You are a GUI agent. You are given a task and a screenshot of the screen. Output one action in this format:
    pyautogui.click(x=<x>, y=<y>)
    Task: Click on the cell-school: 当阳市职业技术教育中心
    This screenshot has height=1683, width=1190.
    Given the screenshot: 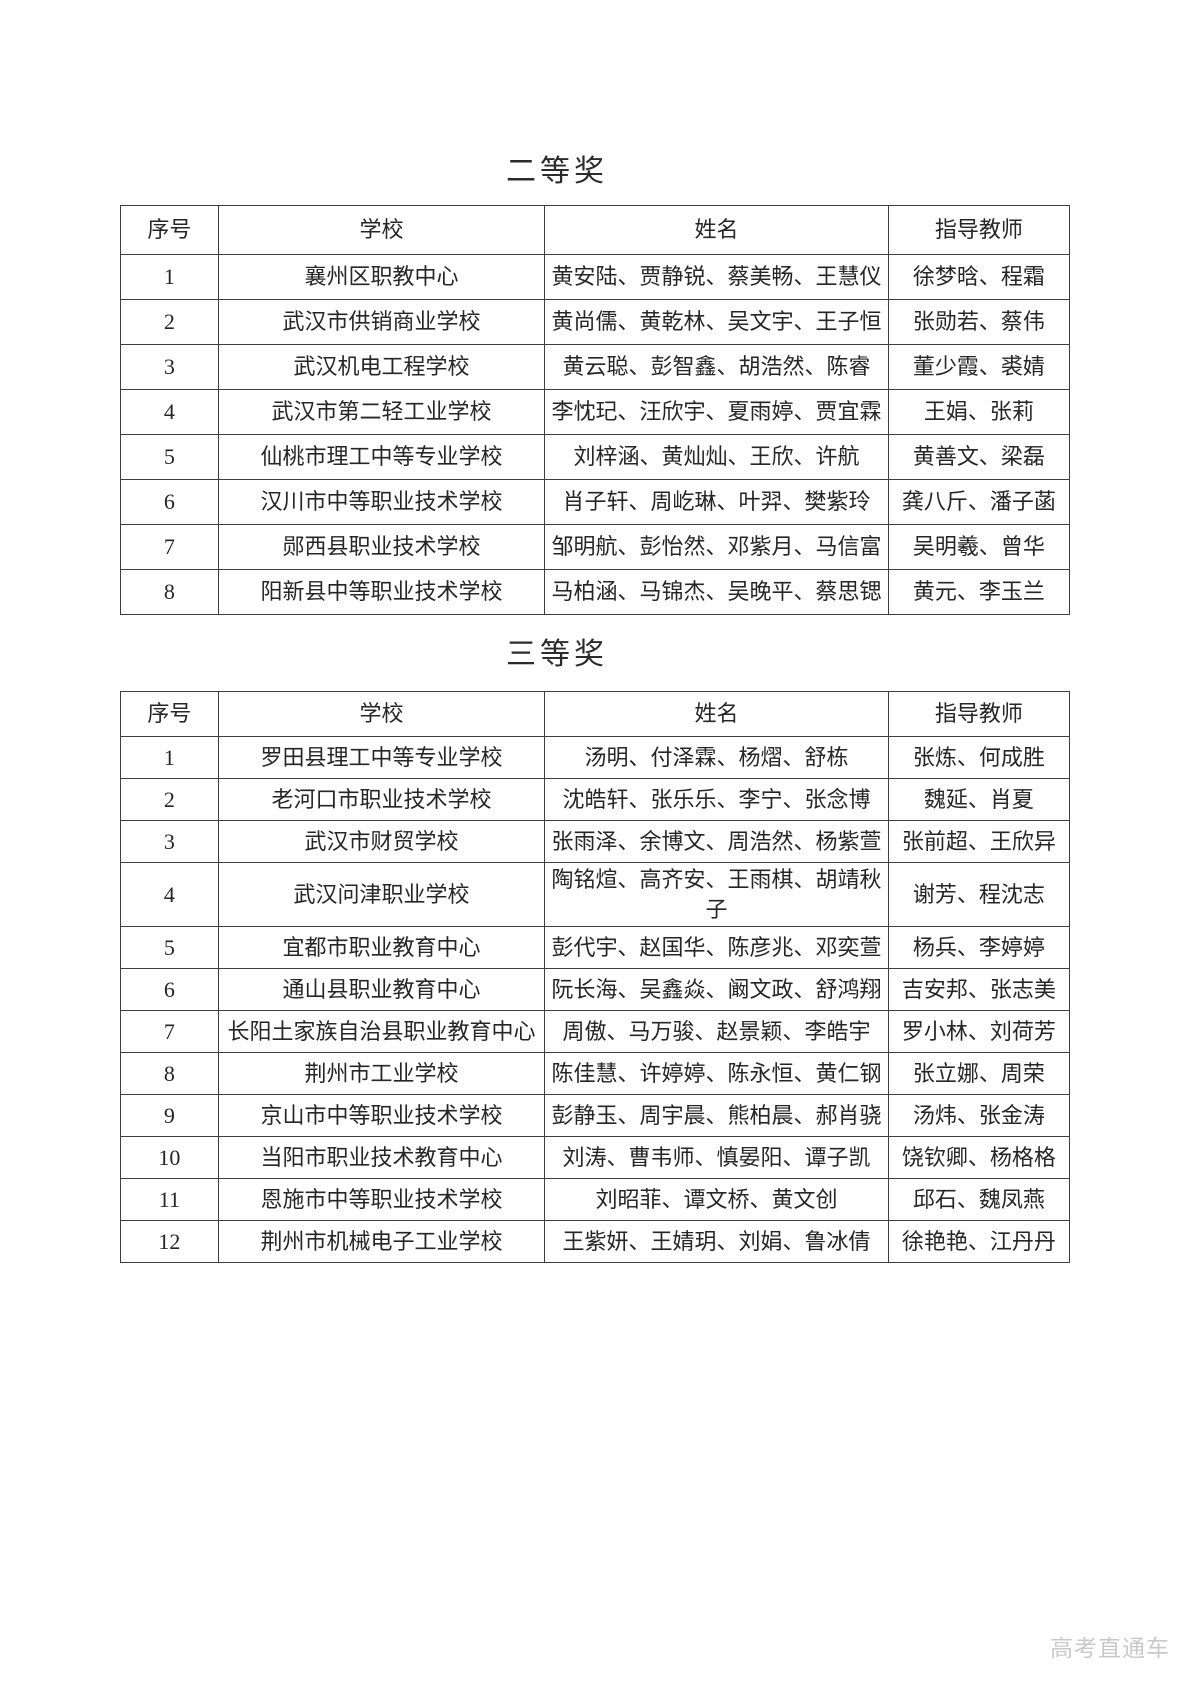 What is the action you would take?
    pyautogui.click(x=381, y=1158)
    